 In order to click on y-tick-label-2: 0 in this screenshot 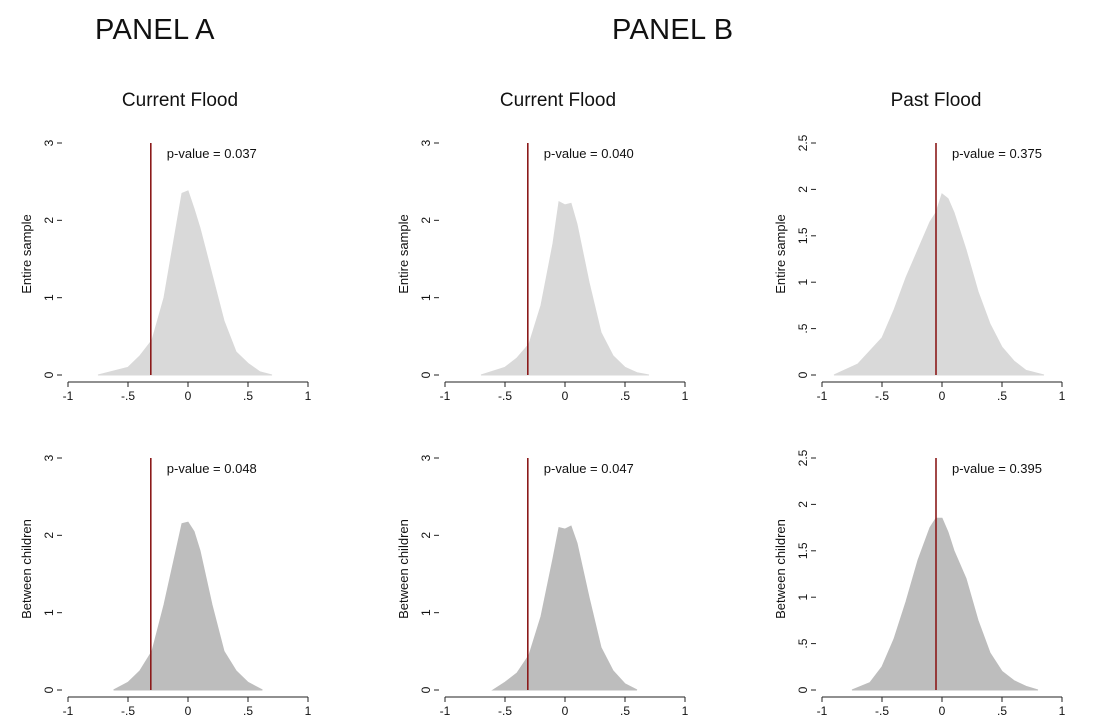, I will do `click(426, 374)`.